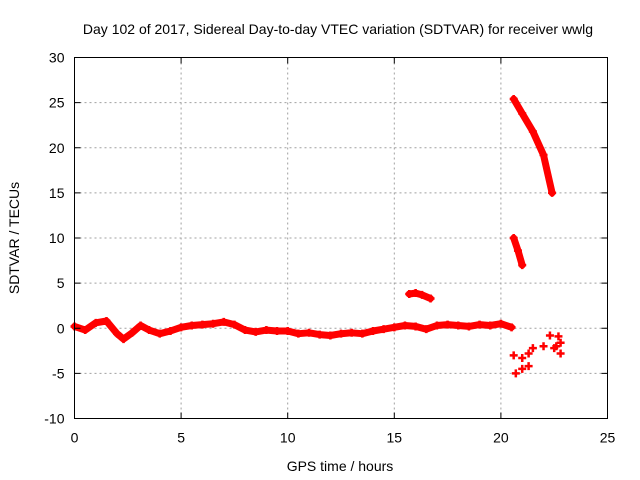 The image size is (640, 480). What do you see at coordinates (57, 103) in the screenshot?
I see `y-tick-label: 25` at bounding box center [57, 103].